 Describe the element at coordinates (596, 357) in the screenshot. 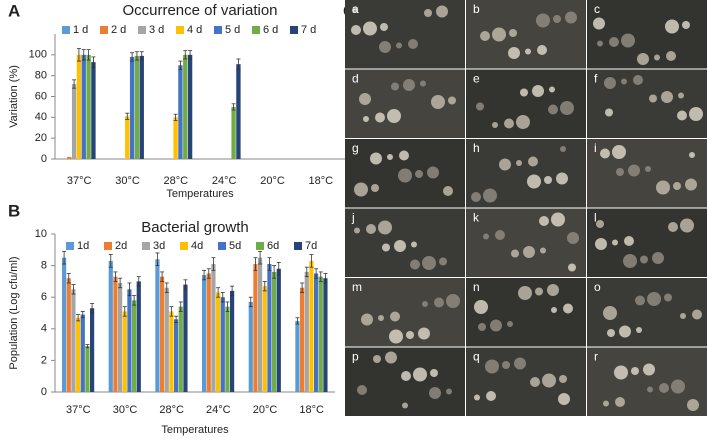

I see `photo-label: r` at that location.